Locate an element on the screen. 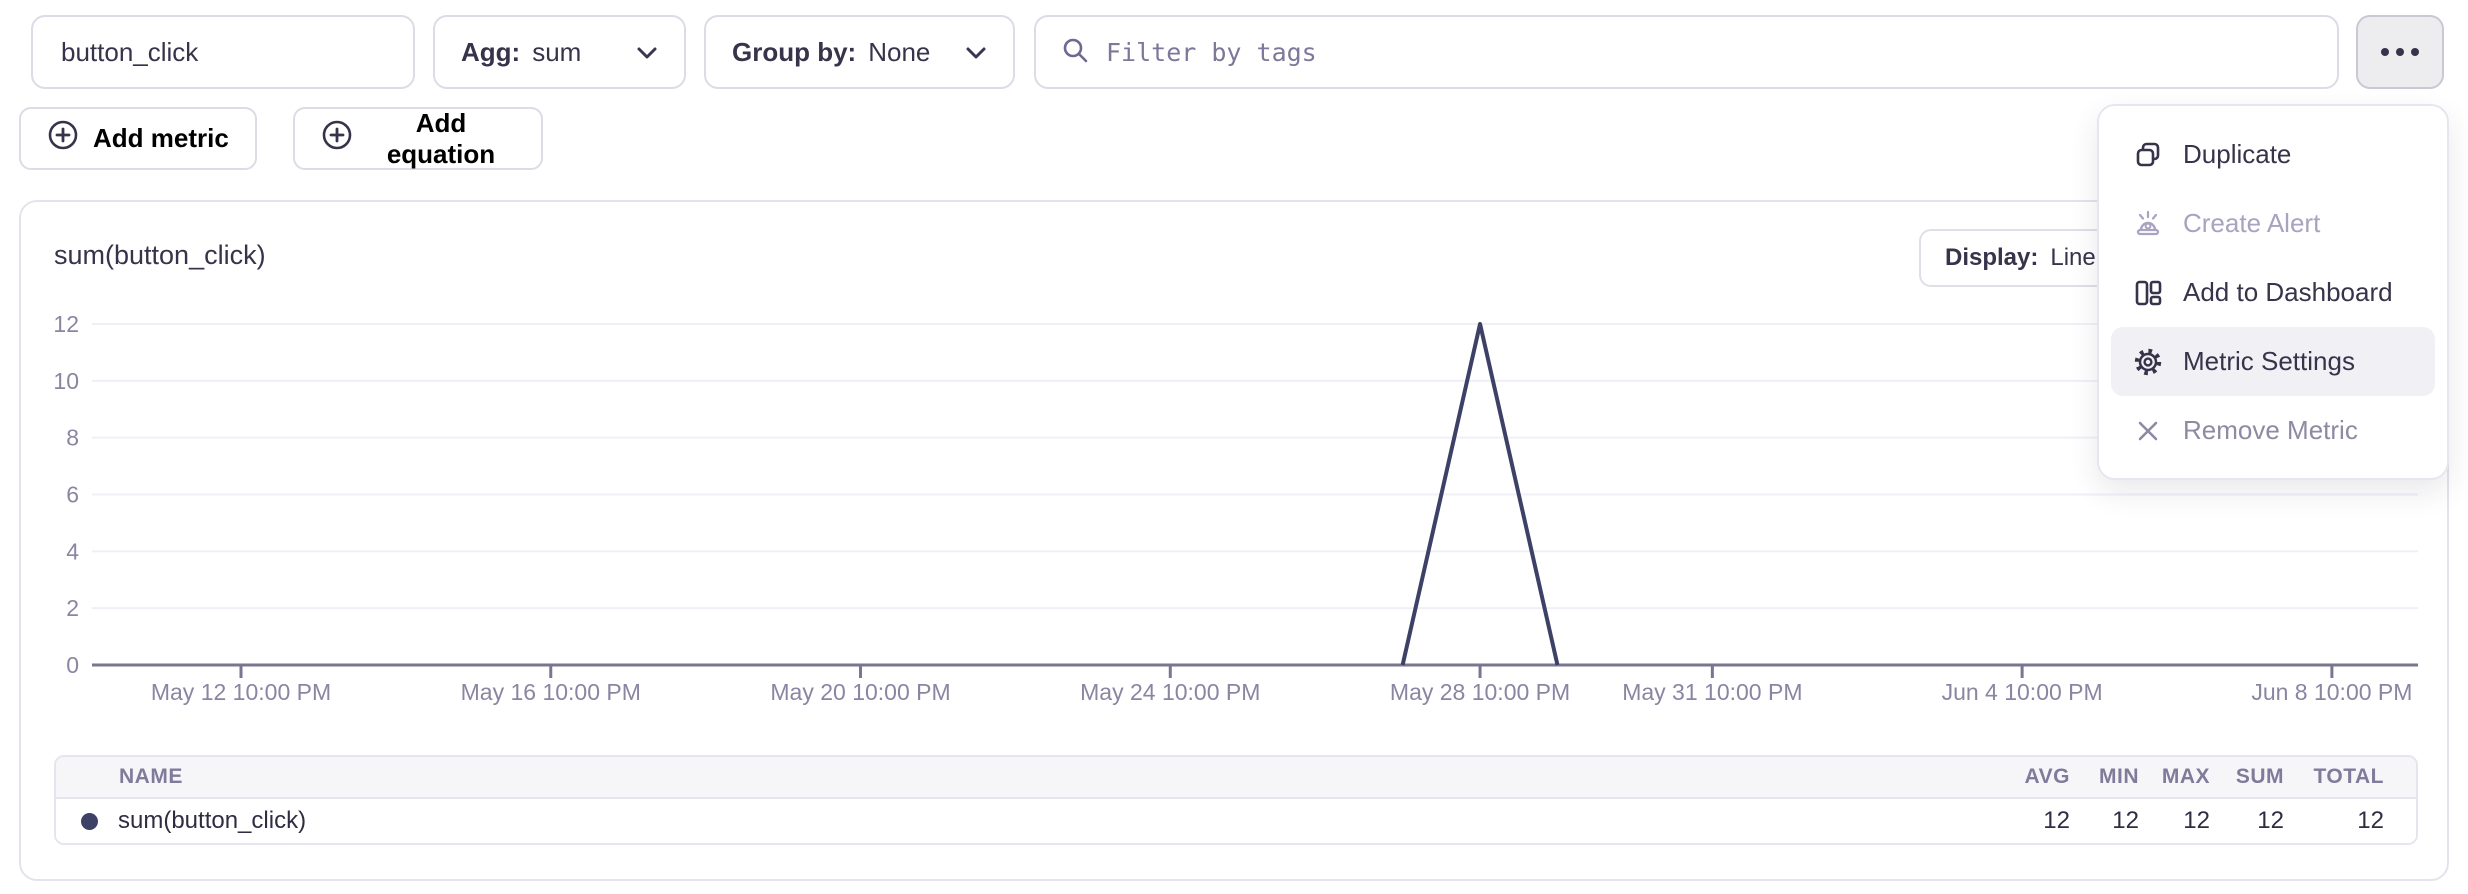 The image size is (2468, 894). svg-text: May 28 10:00 PM is located at coordinates (1480, 692).